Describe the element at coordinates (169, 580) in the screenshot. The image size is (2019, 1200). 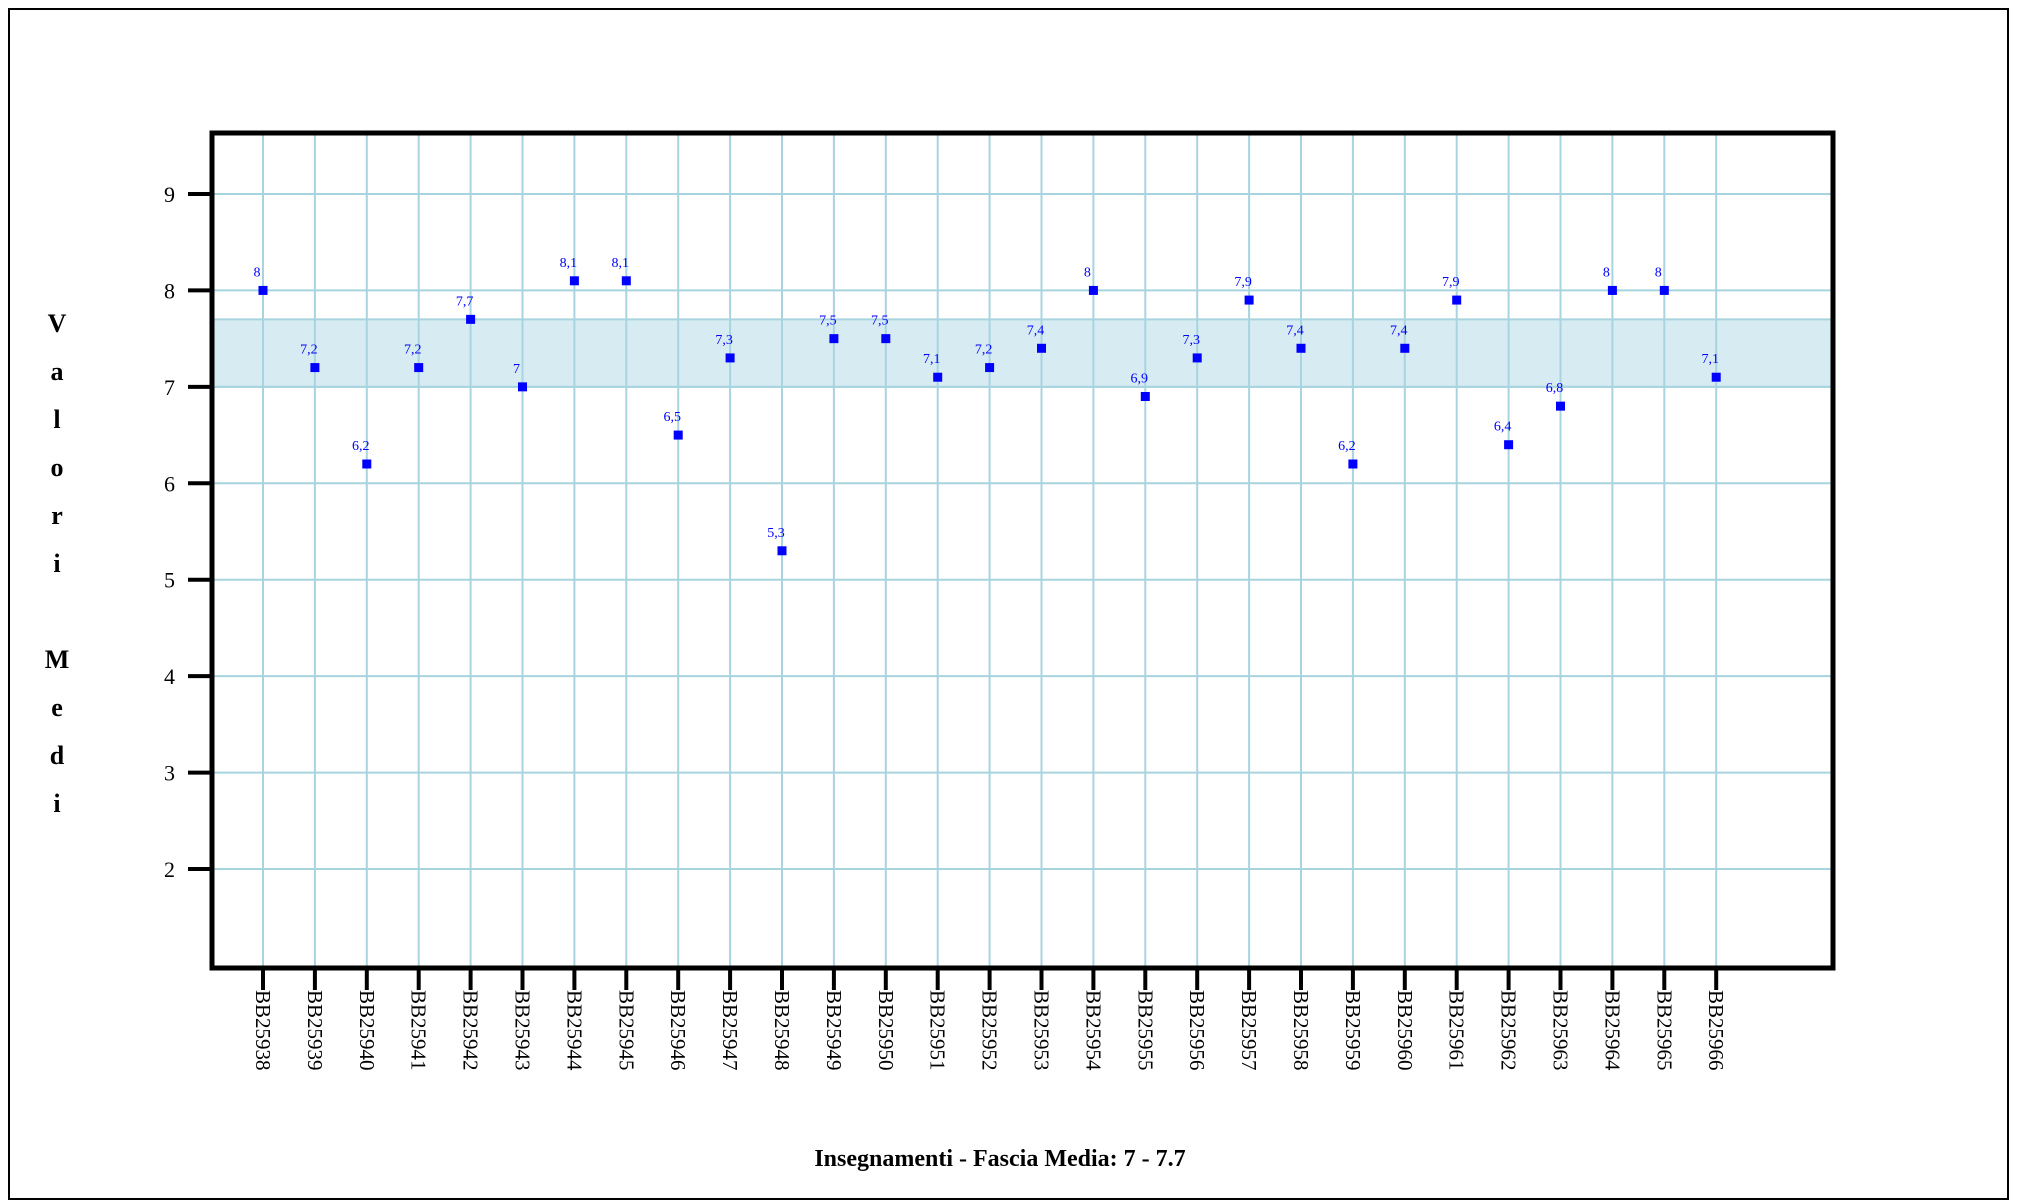
I see `y-tick-label: 5` at that location.